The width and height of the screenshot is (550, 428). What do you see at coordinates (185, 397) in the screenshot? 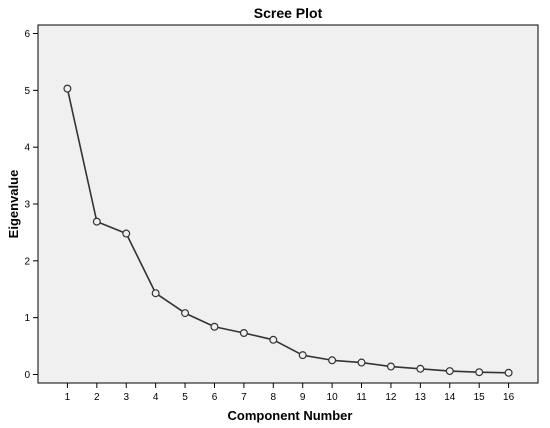
I see `x-tick-label: 5` at bounding box center [185, 397].